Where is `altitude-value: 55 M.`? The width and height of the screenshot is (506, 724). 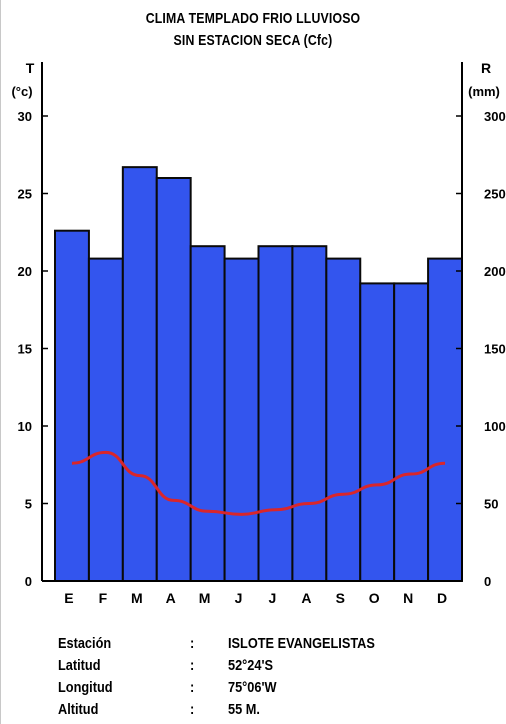
altitude-value: 55 M. is located at coordinates (244, 709).